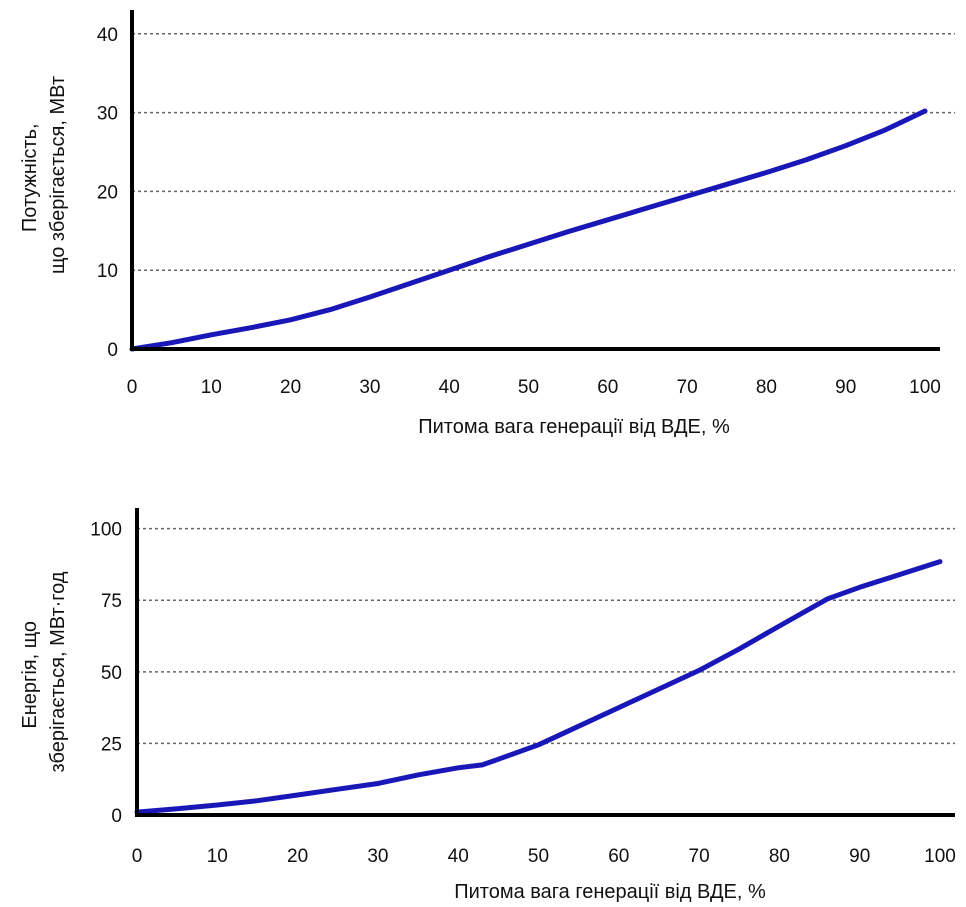 The width and height of the screenshot is (966, 907). I want to click on power-y-tick-label: 30, so click(107, 114).